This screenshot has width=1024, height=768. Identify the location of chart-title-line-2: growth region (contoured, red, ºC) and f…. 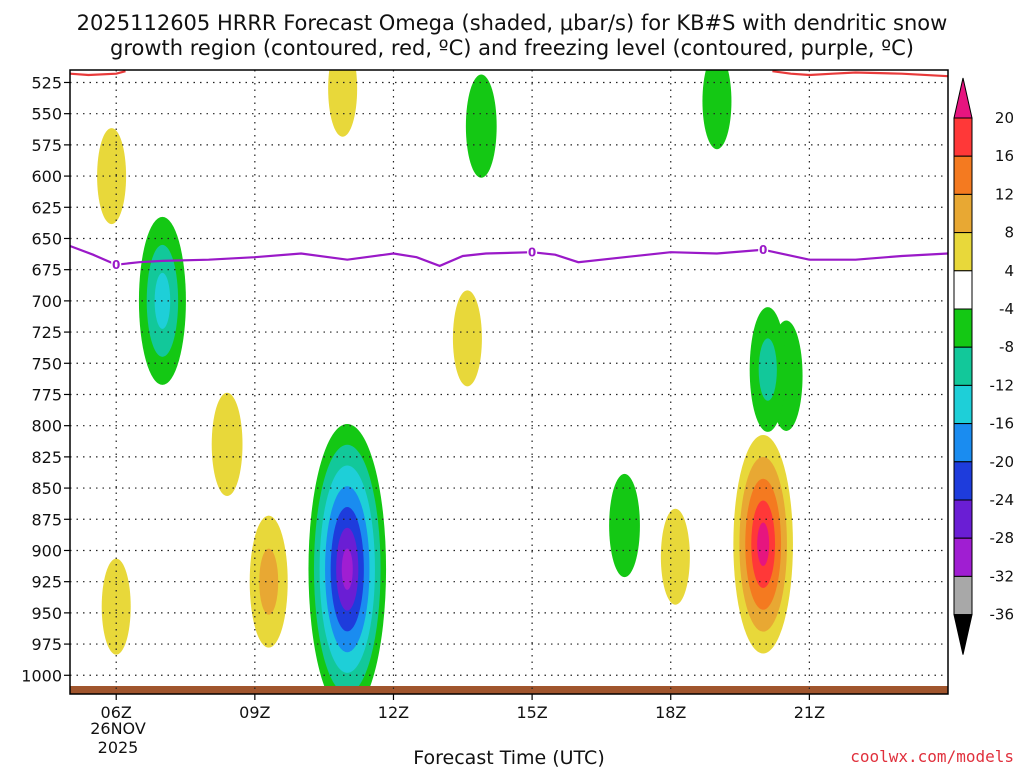
(512, 48).